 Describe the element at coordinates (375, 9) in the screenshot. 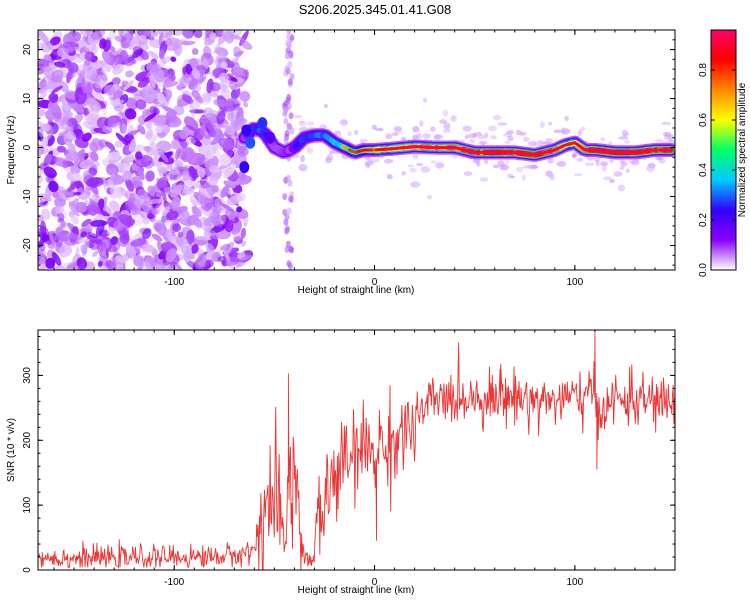

I see `page-title: S206.2025.345.01.41.G08` at that location.